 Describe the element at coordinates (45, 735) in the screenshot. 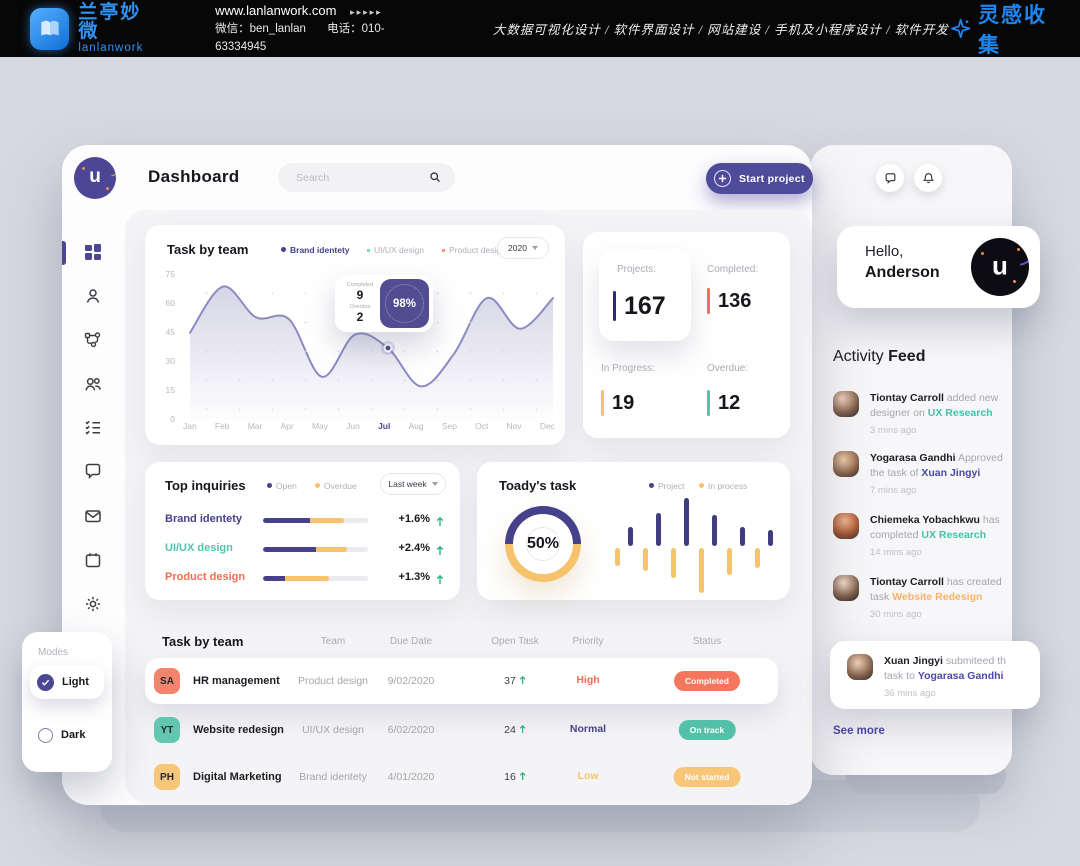

I see `radio-circle-icon` at that location.